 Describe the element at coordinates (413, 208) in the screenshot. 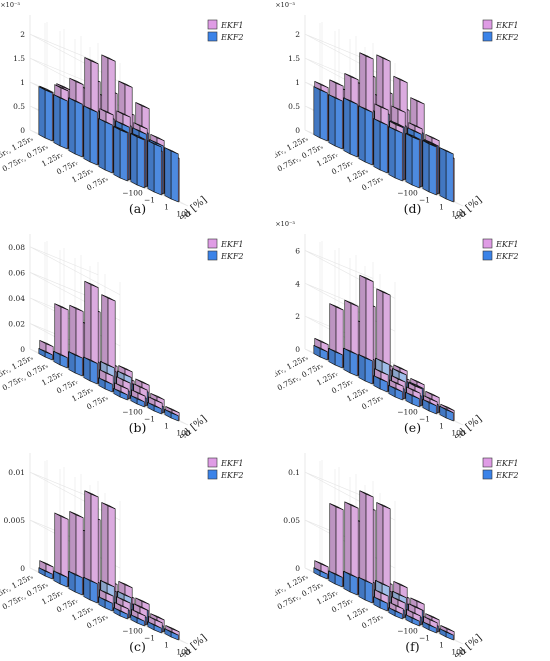

I see `panel-label: (d)` at that location.